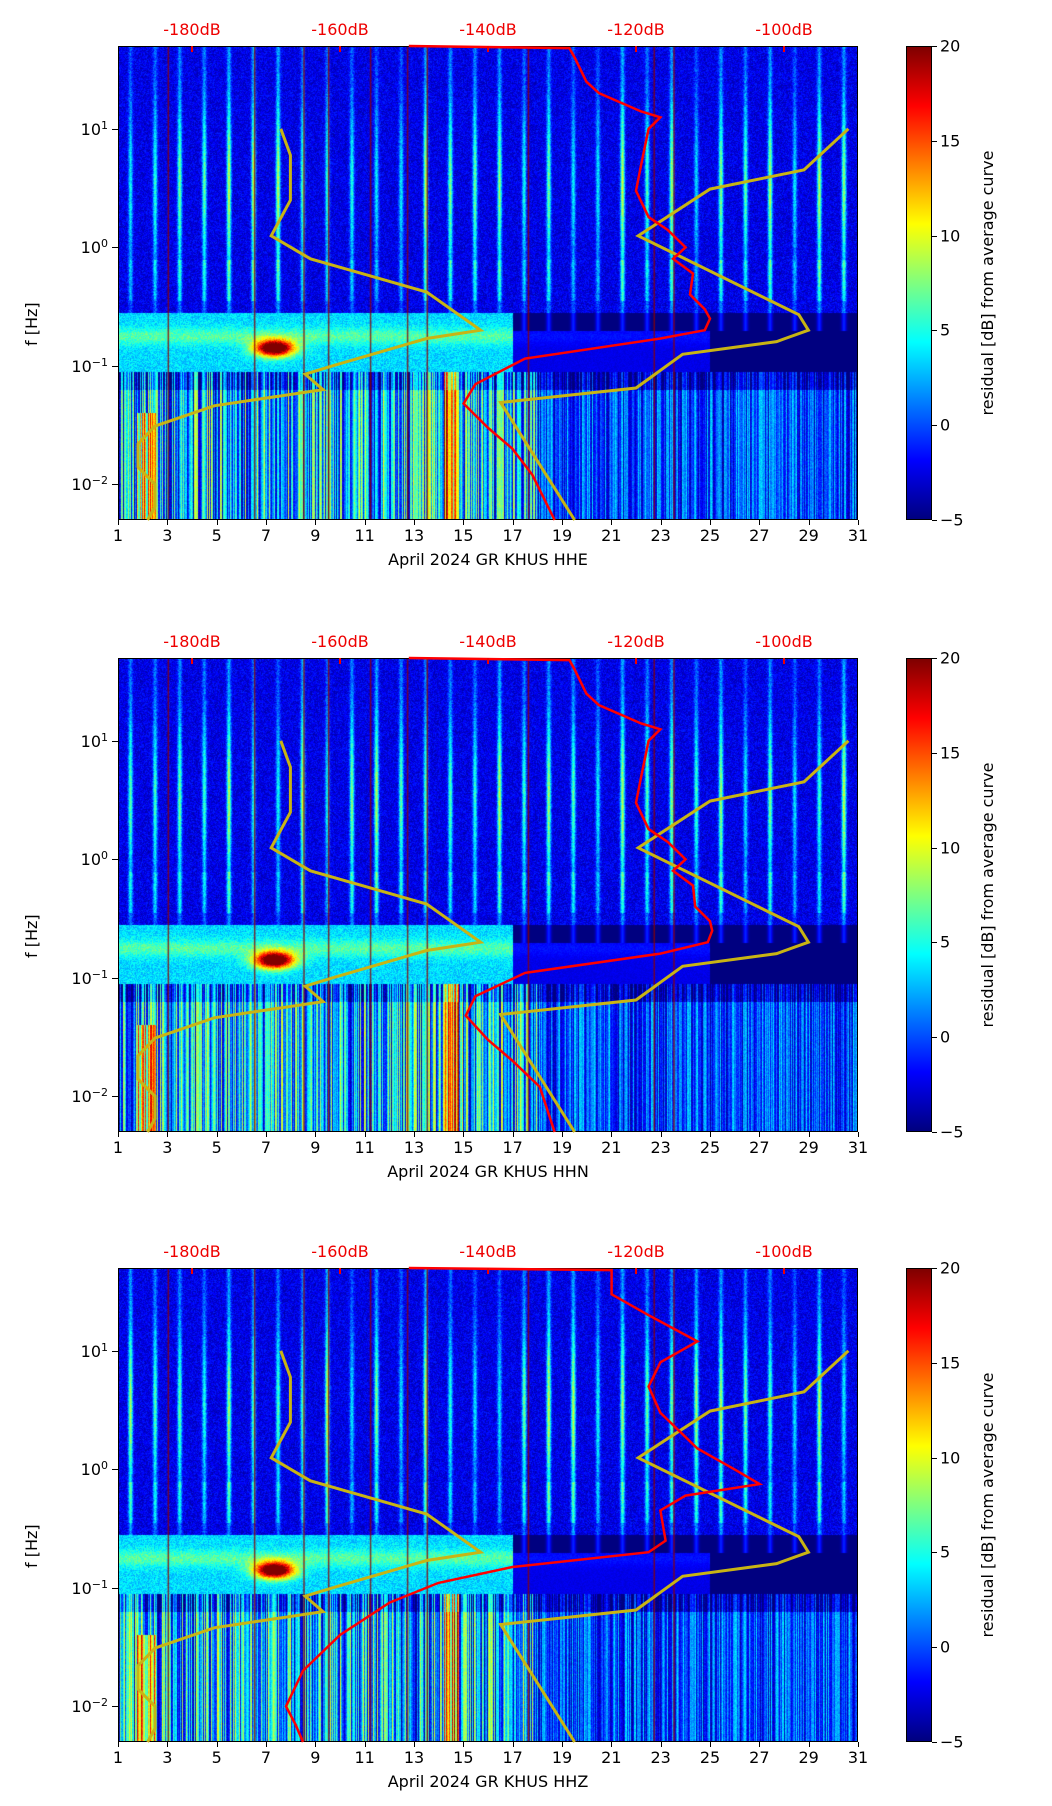  I want to click on y-tick-label: 10⁻¹, so click(89, 978).